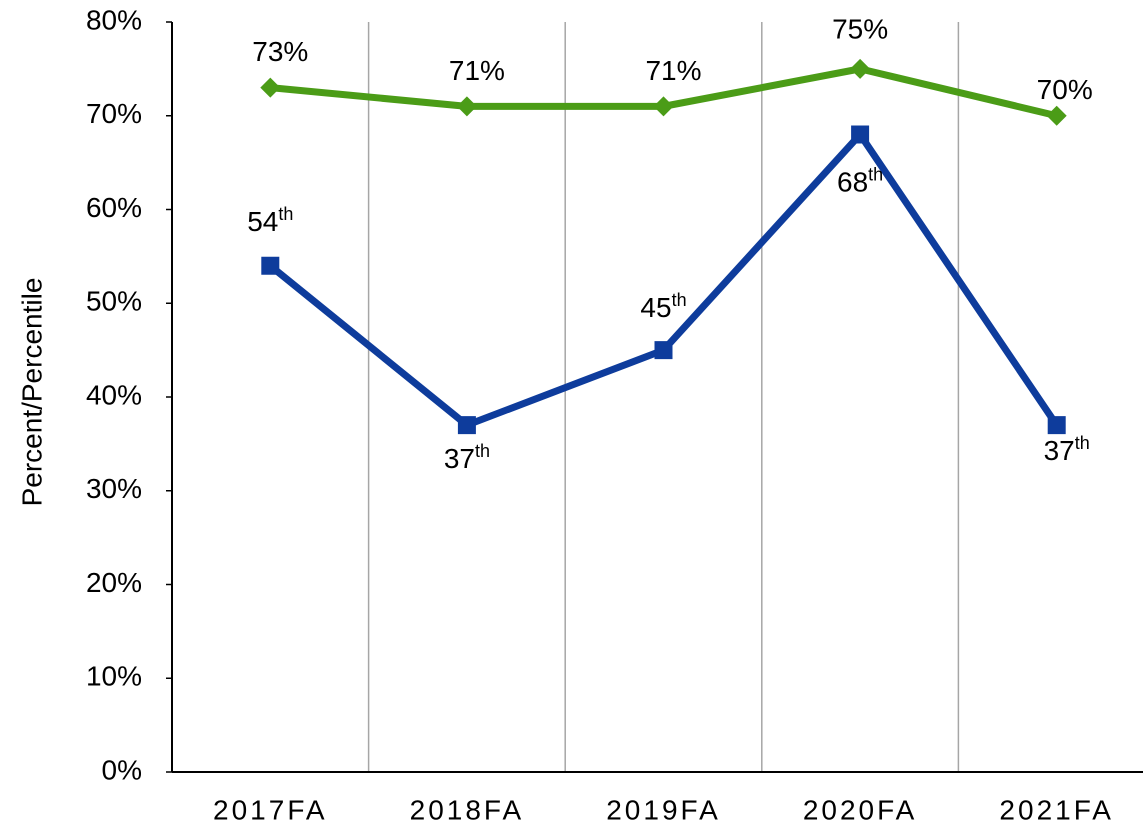 The image size is (1143, 829). I want to click on data-label: 75%, so click(860, 28).